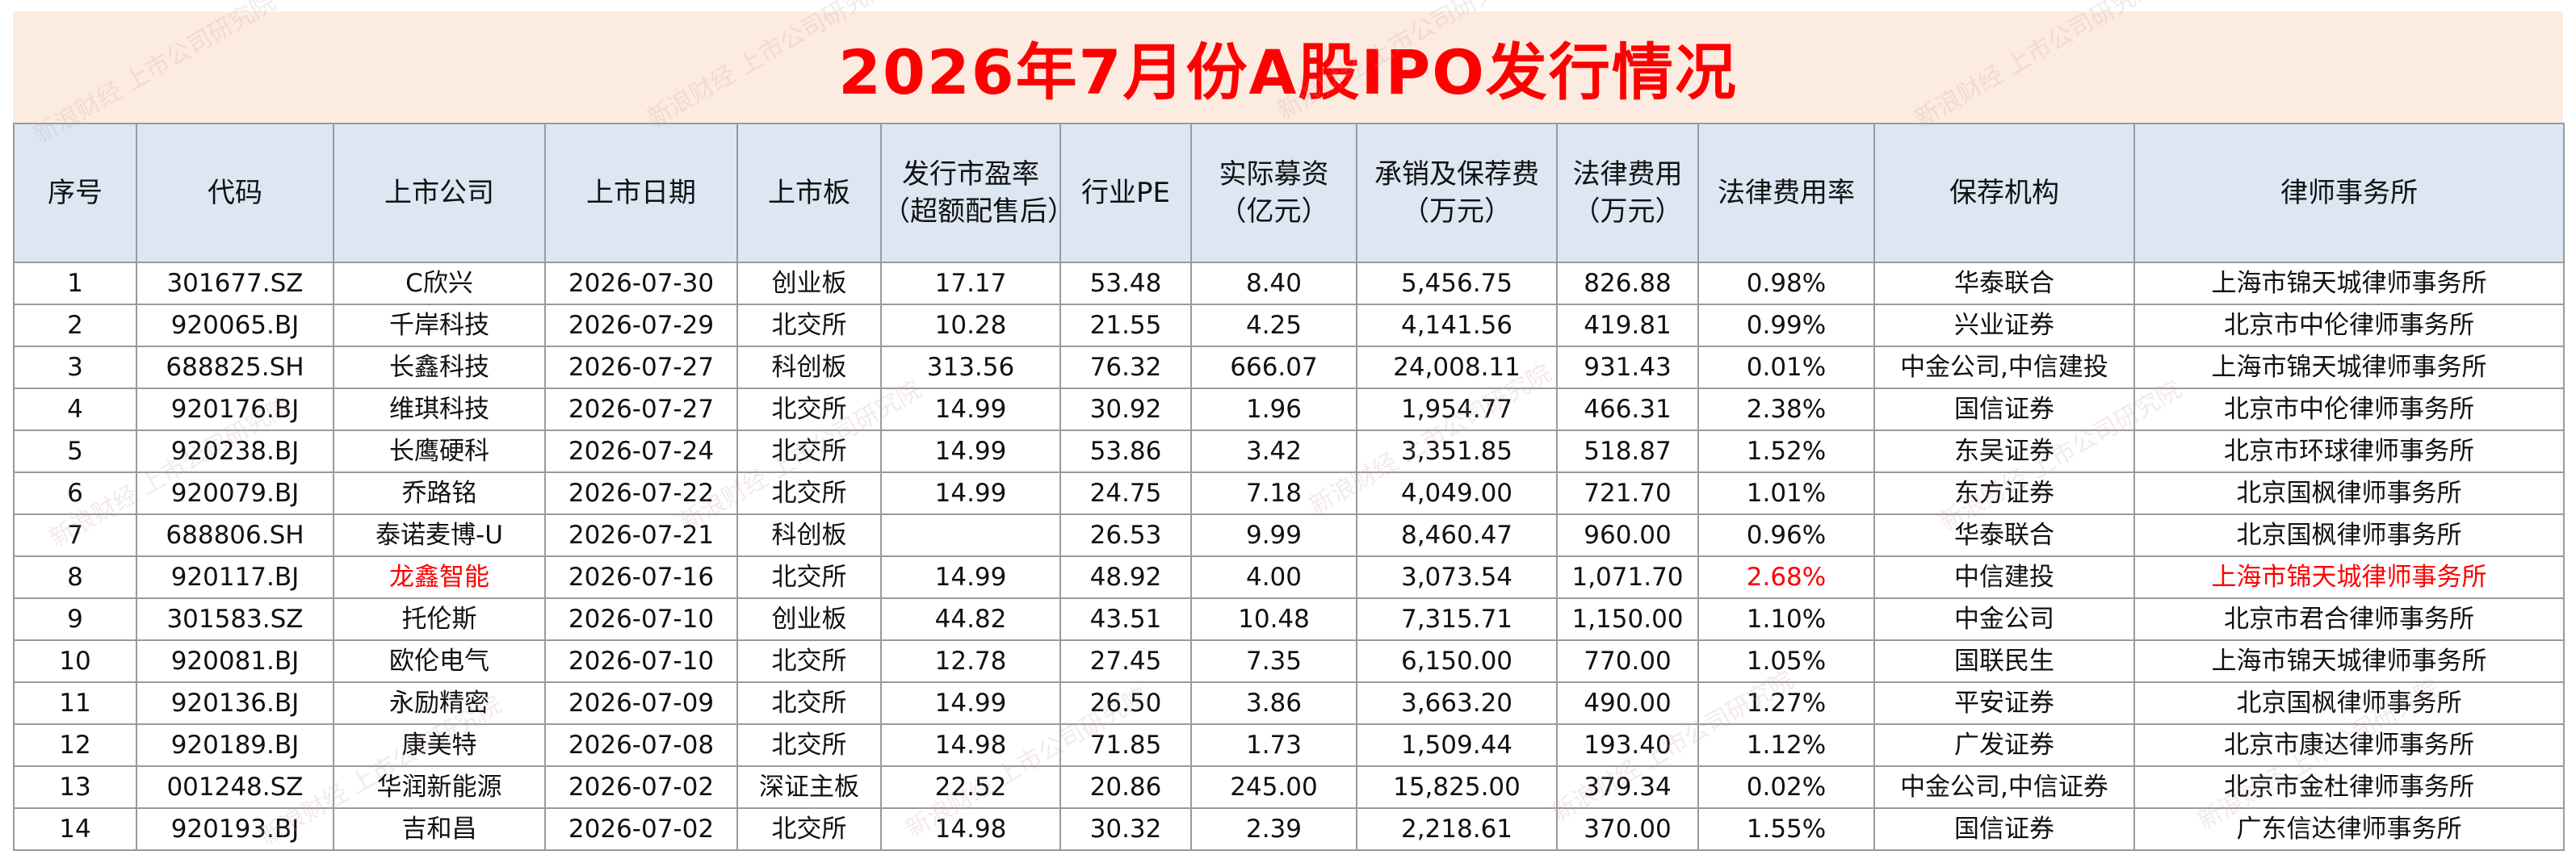 Image resolution: width=2576 pixels, height=859 pixels. What do you see at coordinates (641, 283) in the screenshot?
I see `cell-date: 2026-07-30` at bounding box center [641, 283].